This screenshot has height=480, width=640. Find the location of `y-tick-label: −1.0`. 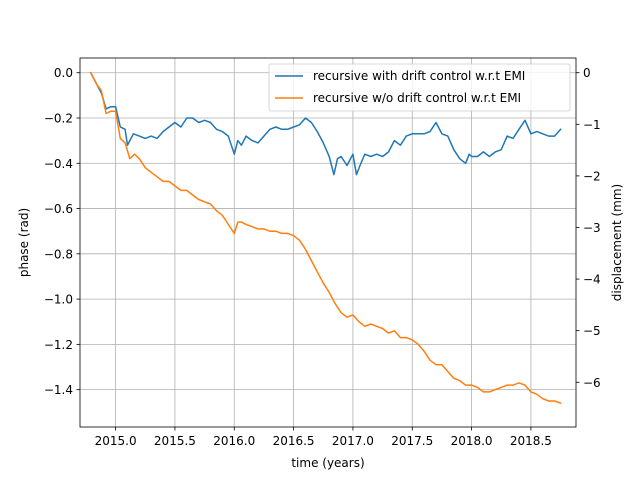

y-tick-label: −1.0 is located at coordinates (58, 300).